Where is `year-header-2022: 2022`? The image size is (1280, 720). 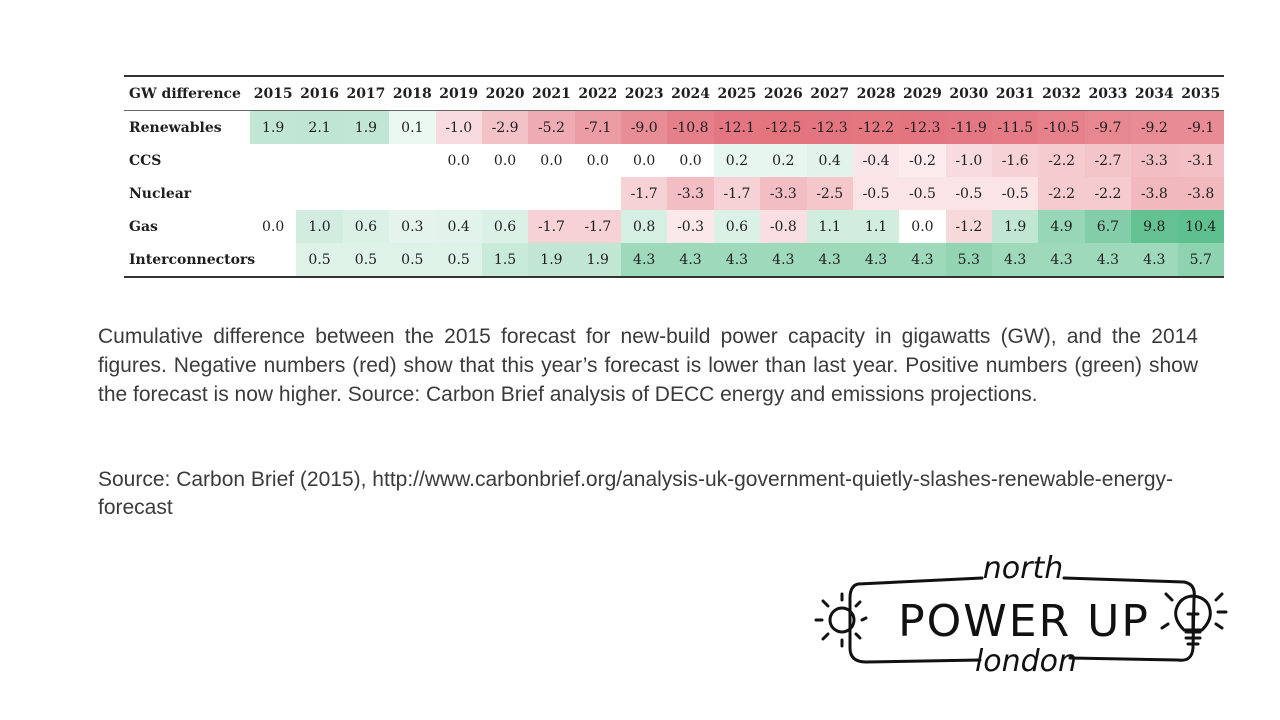 year-header-2022: 2022 is located at coordinates (597, 93).